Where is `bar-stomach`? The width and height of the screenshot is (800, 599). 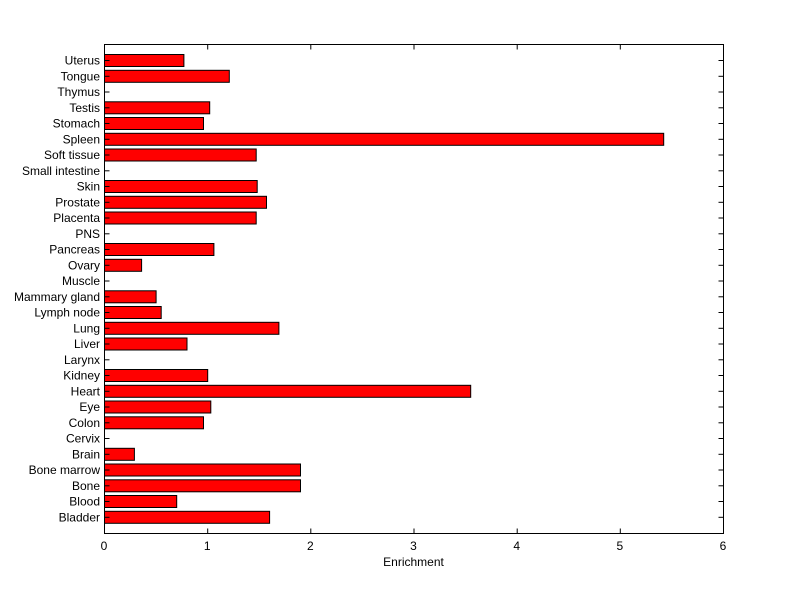
bar-stomach is located at coordinates (154, 123).